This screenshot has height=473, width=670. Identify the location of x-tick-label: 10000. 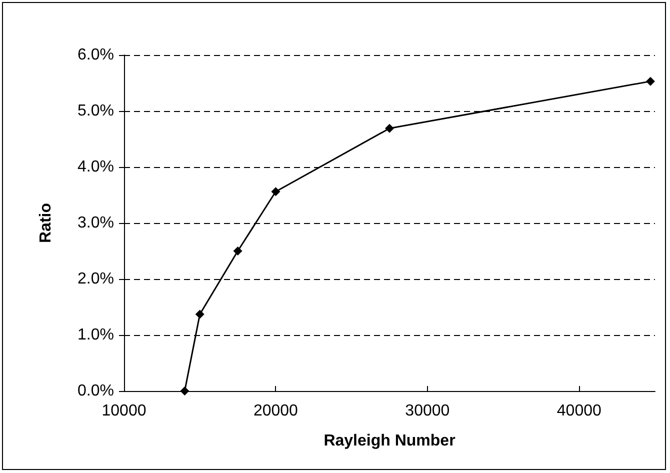
(124, 411).